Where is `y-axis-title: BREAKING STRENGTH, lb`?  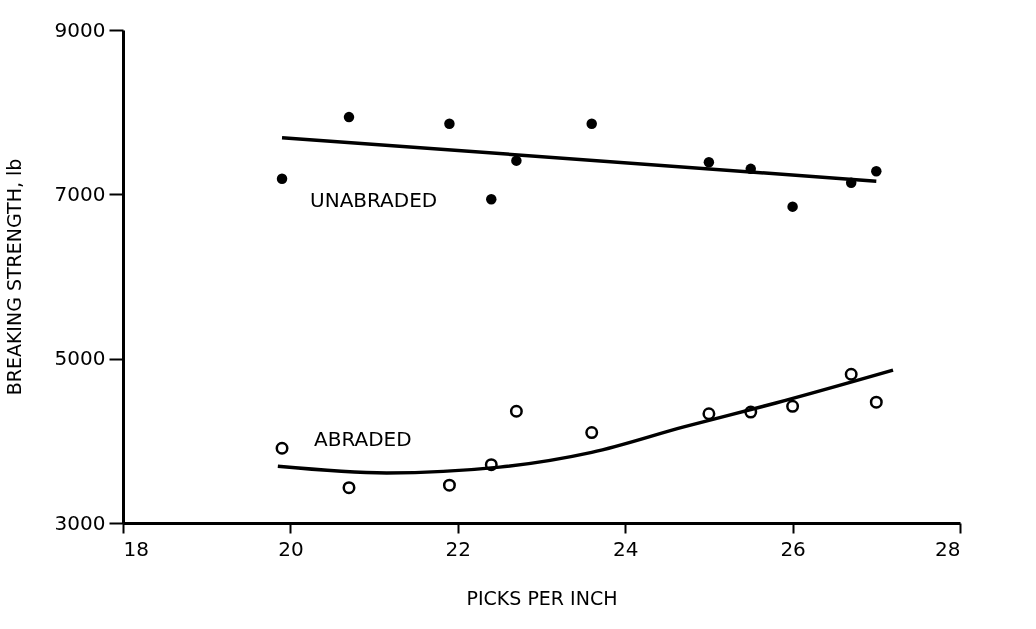
y-axis-title: BREAKING STRENGTH, lb is located at coordinates (13, 277).